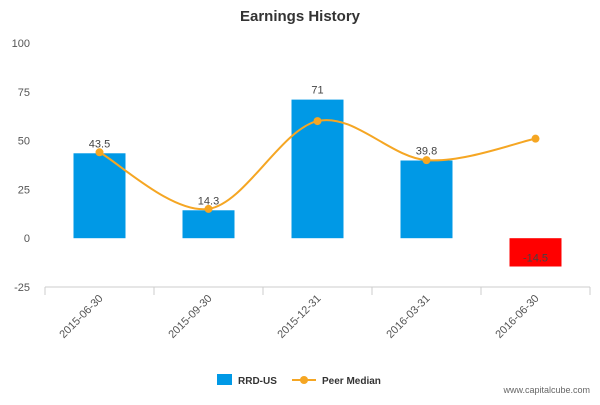 The height and width of the screenshot is (405, 600). Describe the element at coordinates (190, 317) in the screenshot. I see `x-tick-label: 2015-09-30` at that location.